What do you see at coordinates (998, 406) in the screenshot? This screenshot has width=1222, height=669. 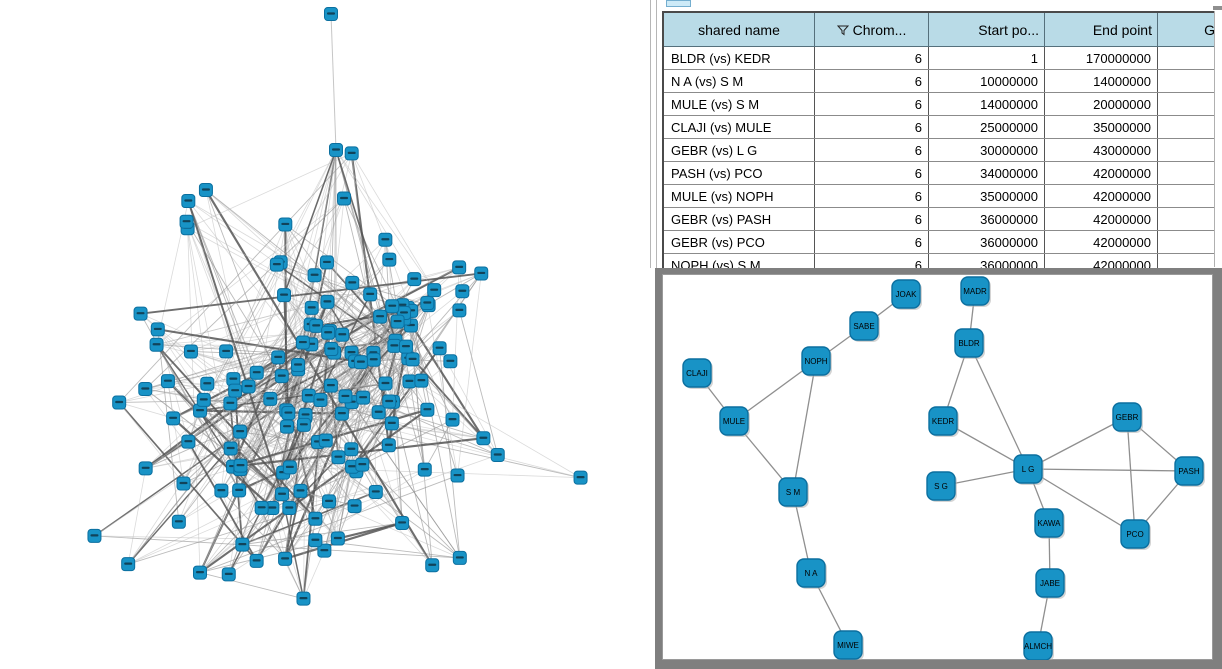 I see `subnetwork-edge-bldr-l-g` at bounding box center [998, 406].